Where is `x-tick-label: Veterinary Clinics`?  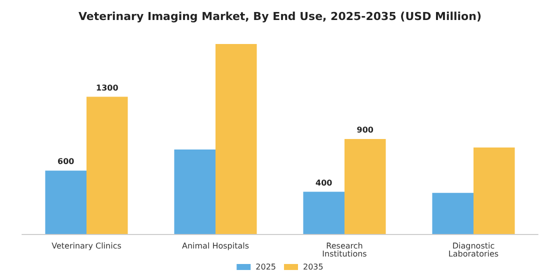 x-tick-label: Veterinary Clinics is located at coordinates (87, 246).